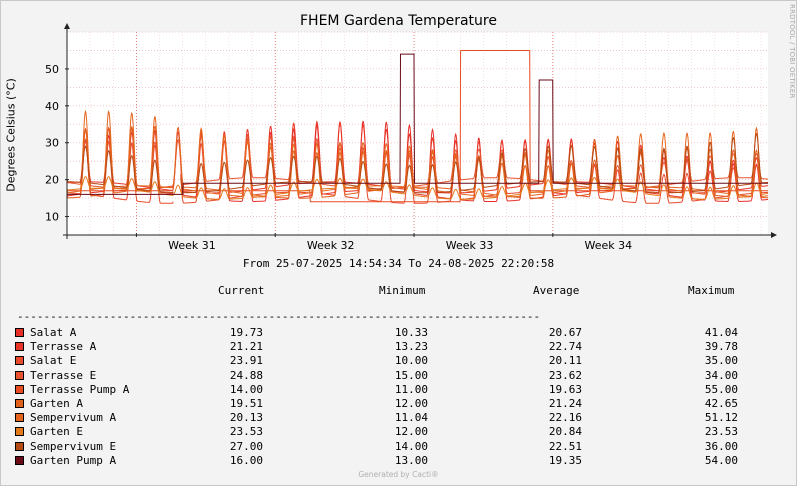  I want to click on chart-title: FHEM Gardena Temperature, so click(398, 21).